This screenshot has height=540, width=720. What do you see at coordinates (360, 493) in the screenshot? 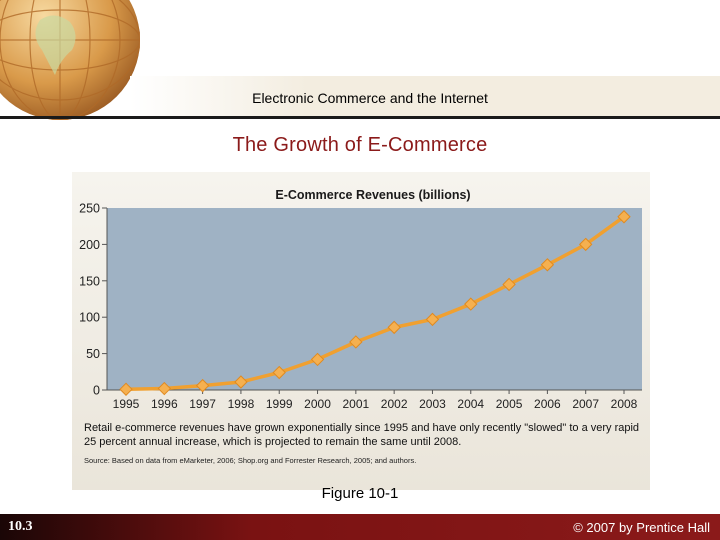
I see `figure-label: Figure 10-1` at bounding box center [360, 493].